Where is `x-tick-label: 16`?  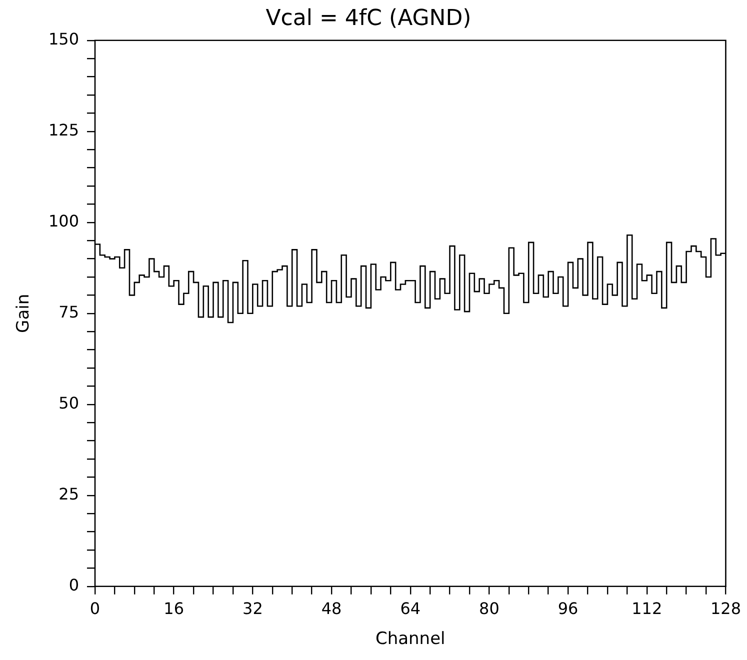 x-tick-label: 16 is located at coordinates (174, 608).